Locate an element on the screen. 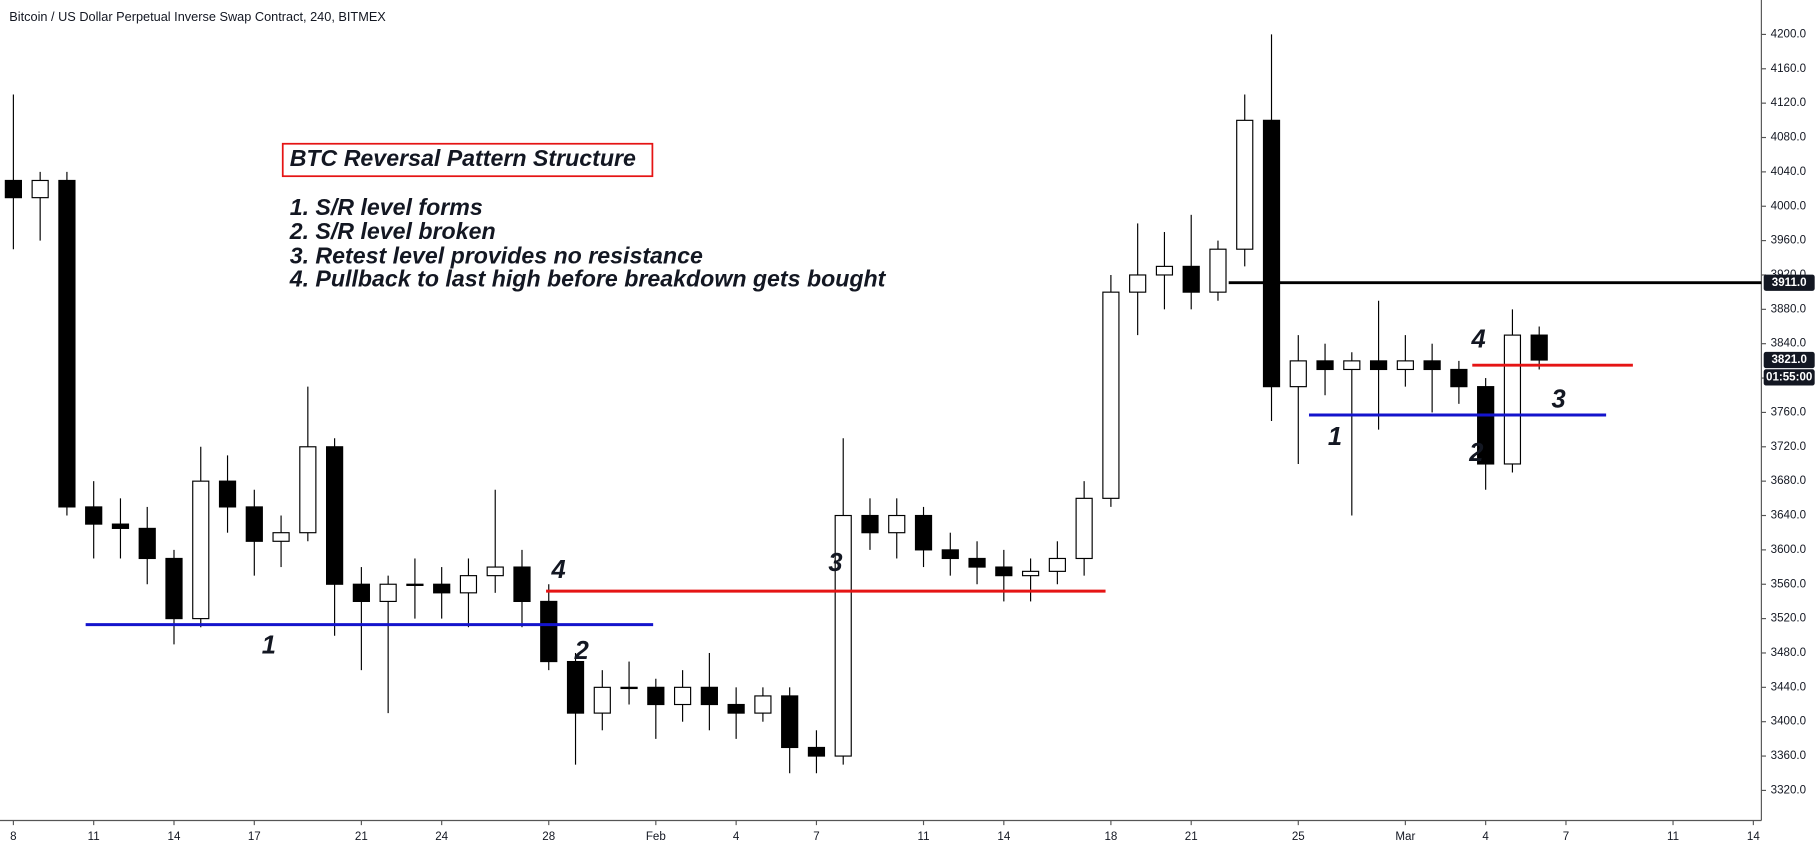 This screenshot has width=1817, height=853. y-tick-label: 3400.0 is located at coordinates (1788, 722).